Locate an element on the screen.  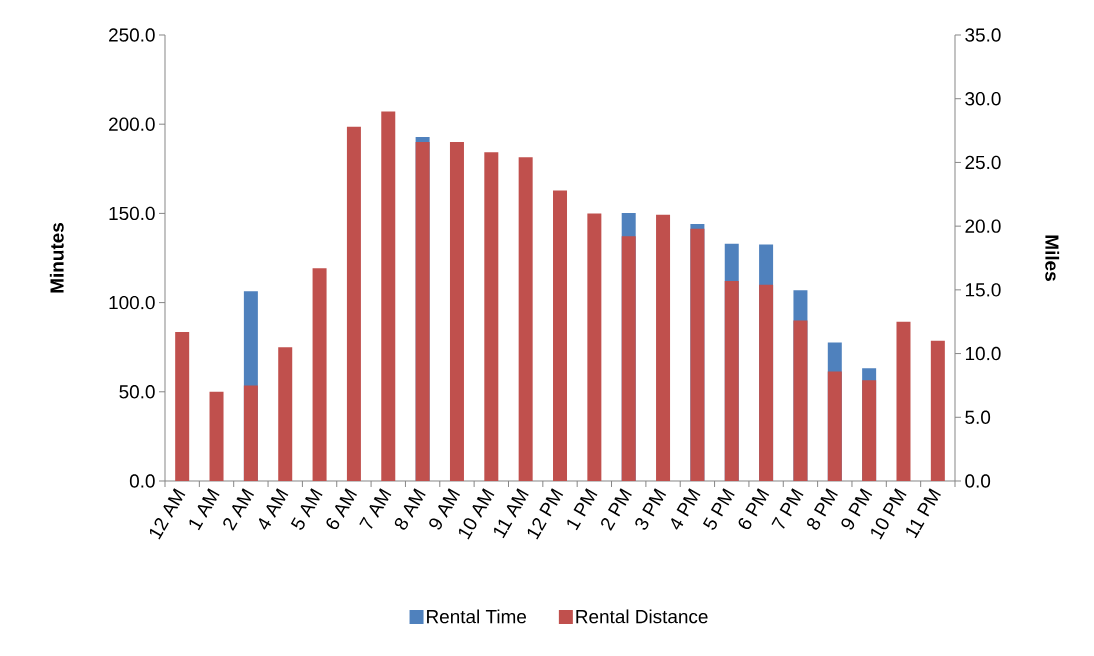
y-tick-label: 100.0 is located at coordinates (132, 302).